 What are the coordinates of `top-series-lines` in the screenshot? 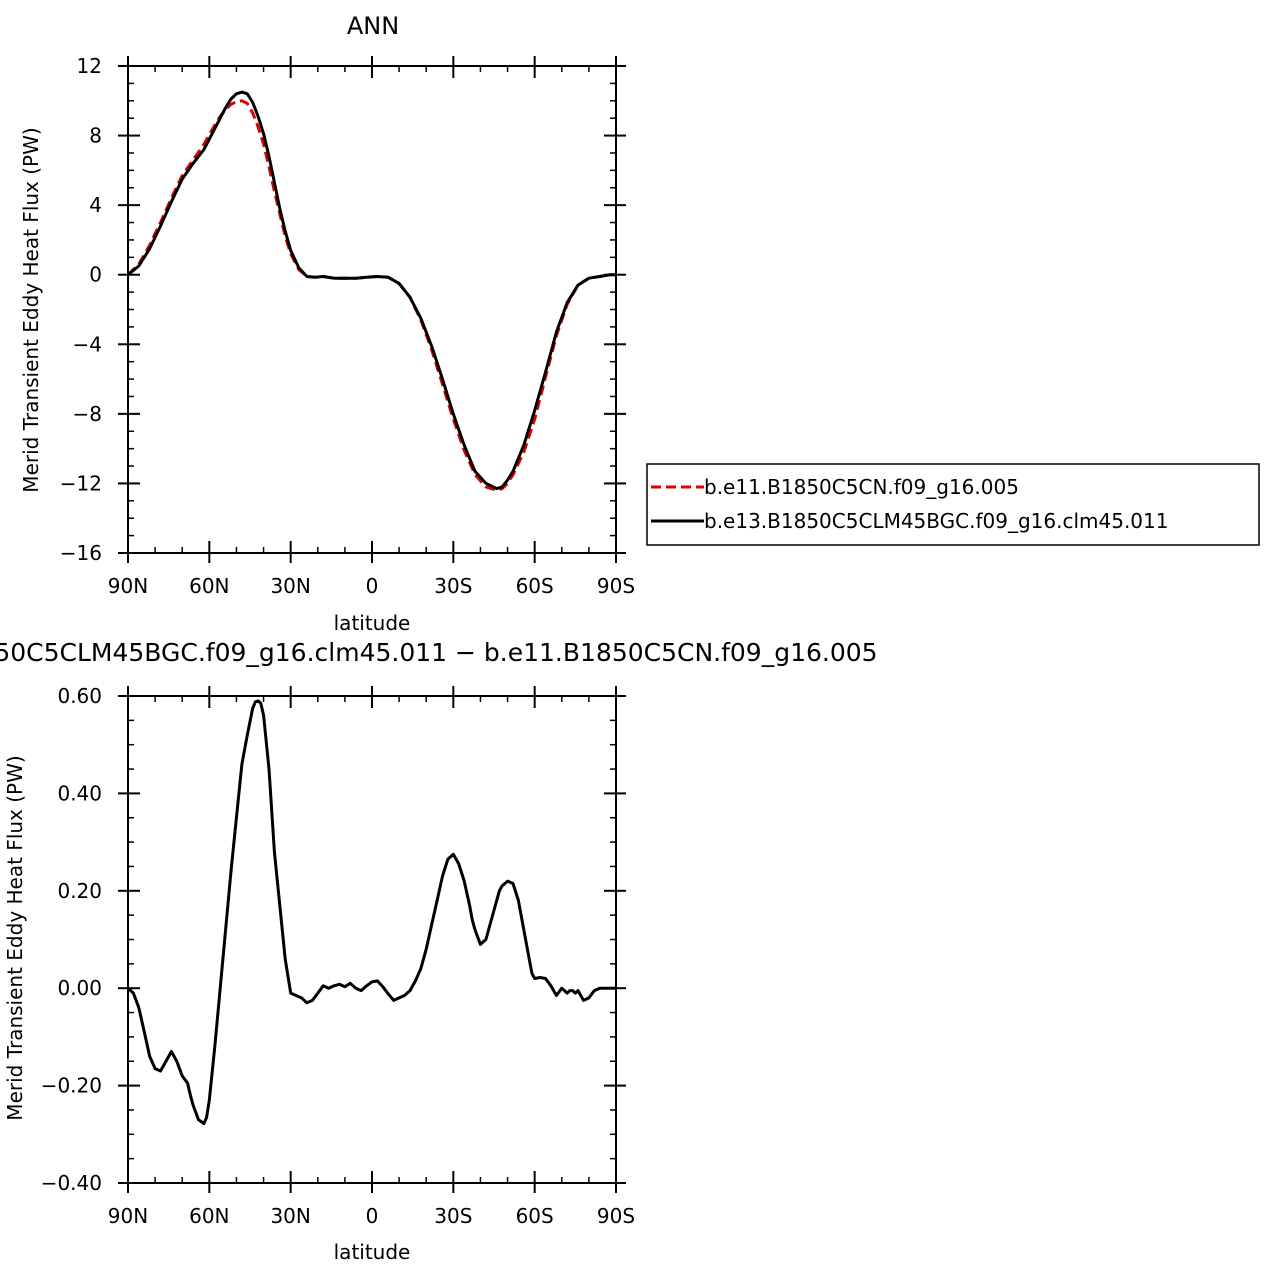 It's located at (371, 291).